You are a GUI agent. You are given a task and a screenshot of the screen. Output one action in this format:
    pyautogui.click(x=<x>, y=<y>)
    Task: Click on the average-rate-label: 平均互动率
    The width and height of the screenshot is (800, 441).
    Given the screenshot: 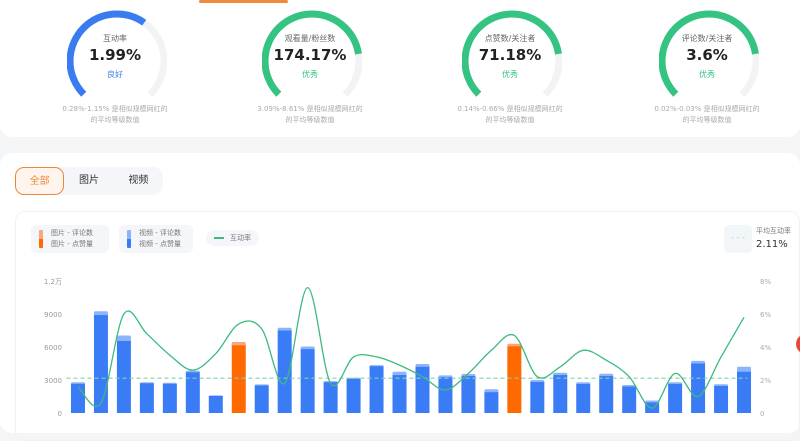 What is the action you would take?
    pyautogui.click(x=773, y=231)
    